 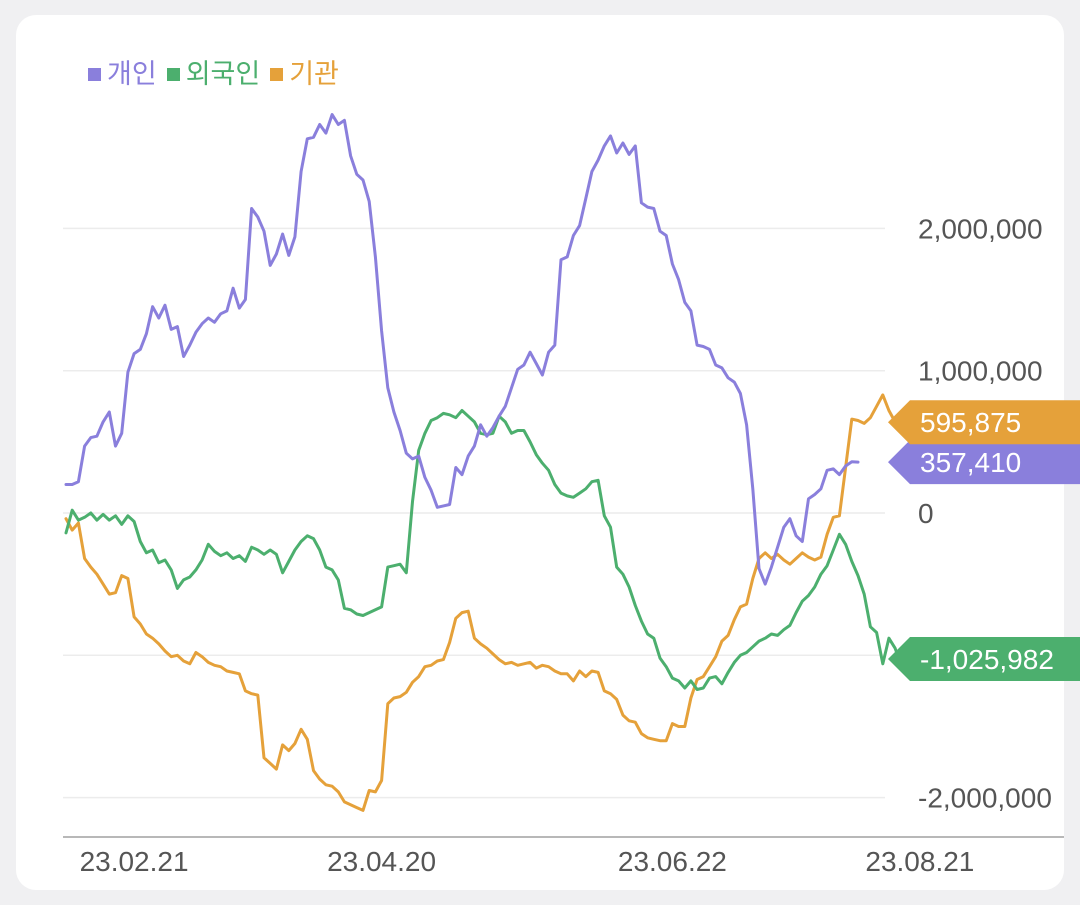 I want to click on legend-swatch-institution, so click(x=277, y=74).